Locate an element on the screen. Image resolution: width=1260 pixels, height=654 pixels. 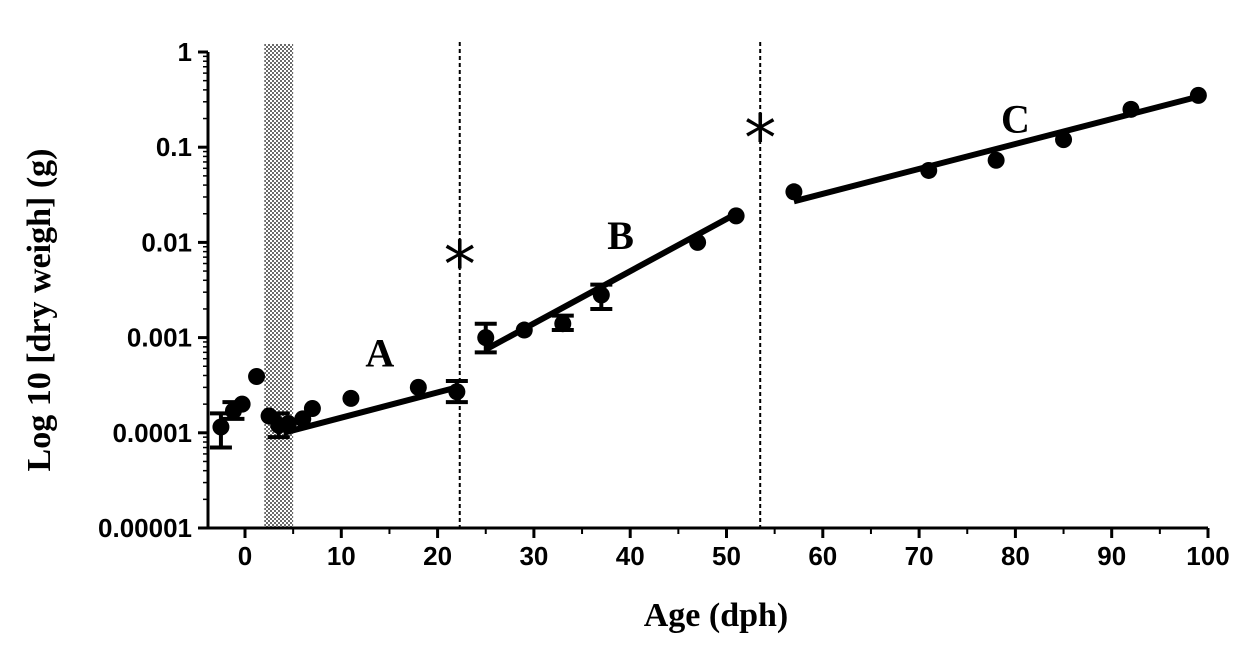
x-tick-label: 70 is located at coordinates (919, 556).